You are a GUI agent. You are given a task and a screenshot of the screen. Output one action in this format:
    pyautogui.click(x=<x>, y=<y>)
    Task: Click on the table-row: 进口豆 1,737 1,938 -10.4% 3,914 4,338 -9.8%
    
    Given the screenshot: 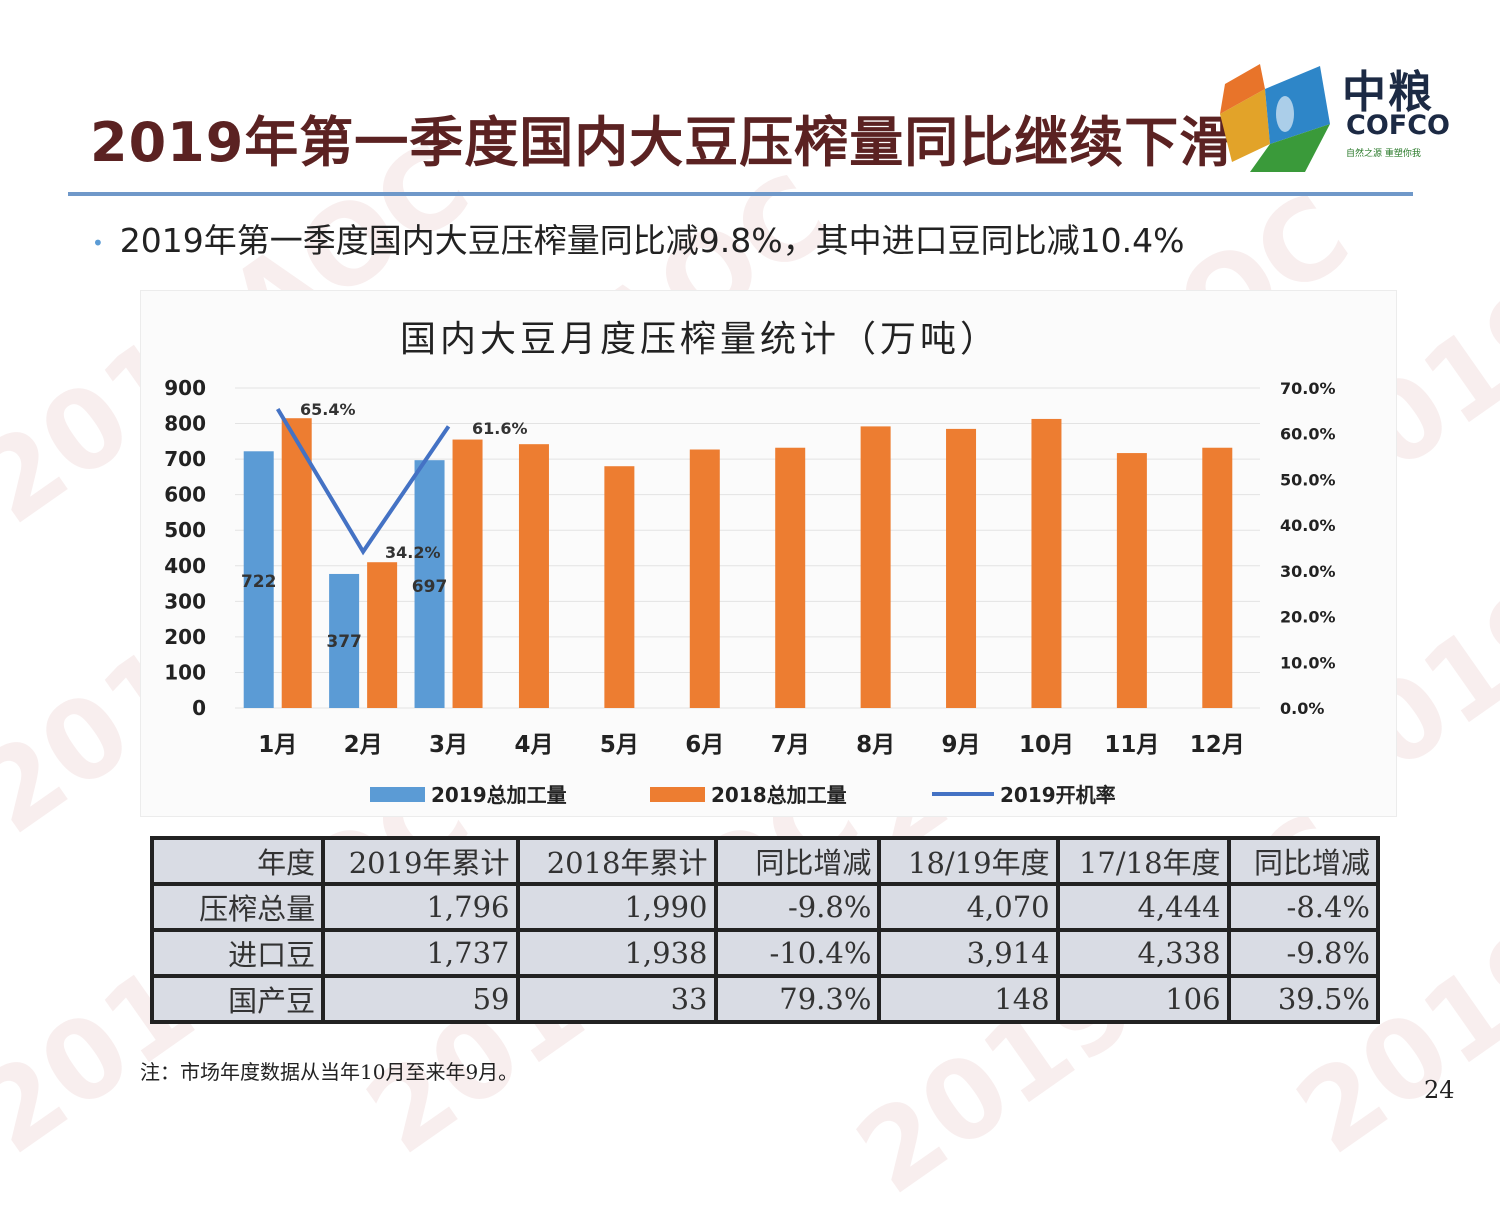 What is the action you would take?
    pyautogui.click(x=765, y=953)
    